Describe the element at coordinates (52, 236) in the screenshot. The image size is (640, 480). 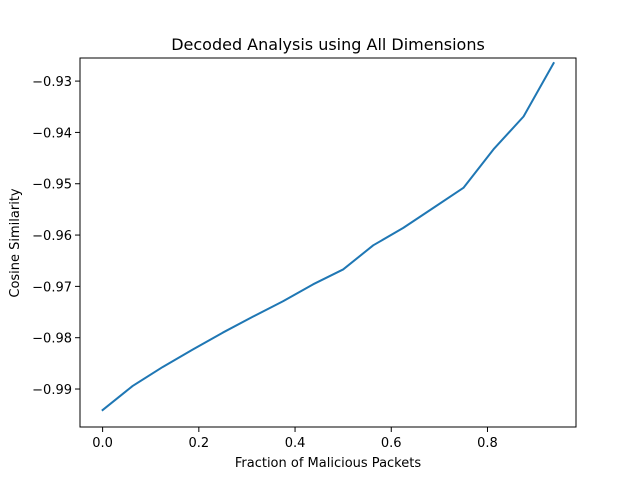
I see `y-tick-label: −0.96` at that location.